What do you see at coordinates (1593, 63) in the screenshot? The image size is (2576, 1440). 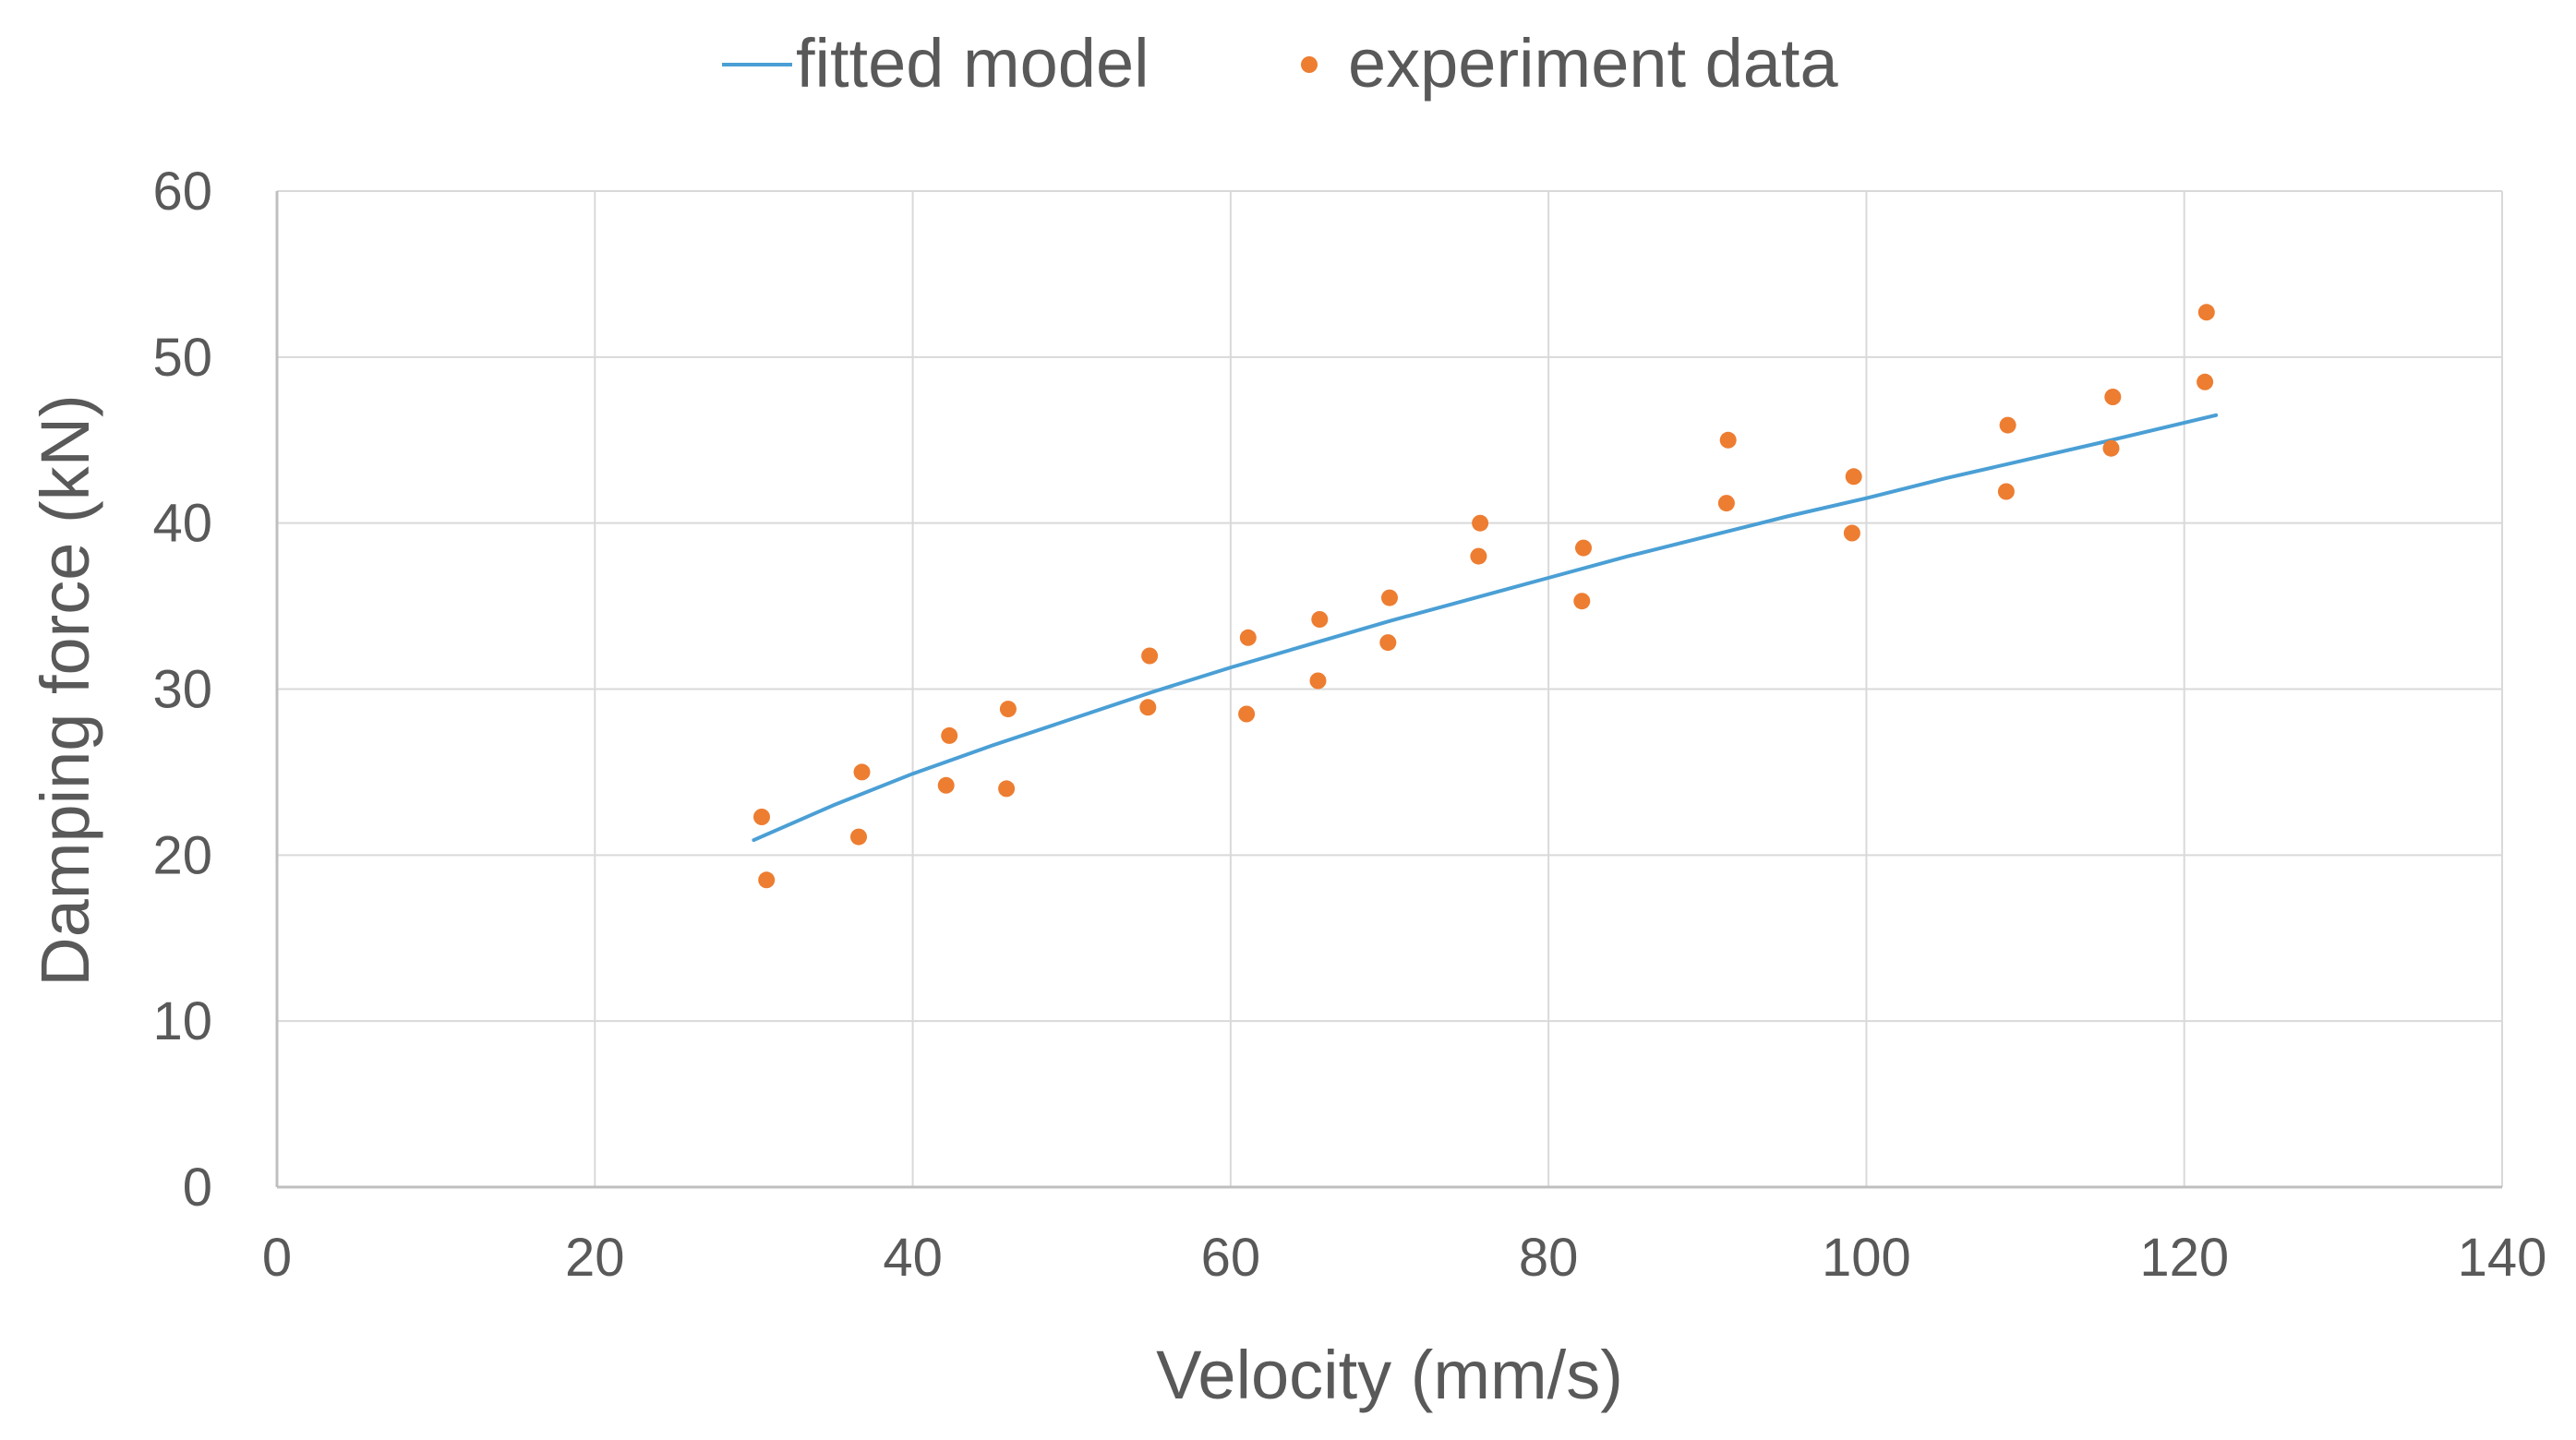 I see `legend-experiment-data-label: experiment data` at bounding box center [1593, 63].